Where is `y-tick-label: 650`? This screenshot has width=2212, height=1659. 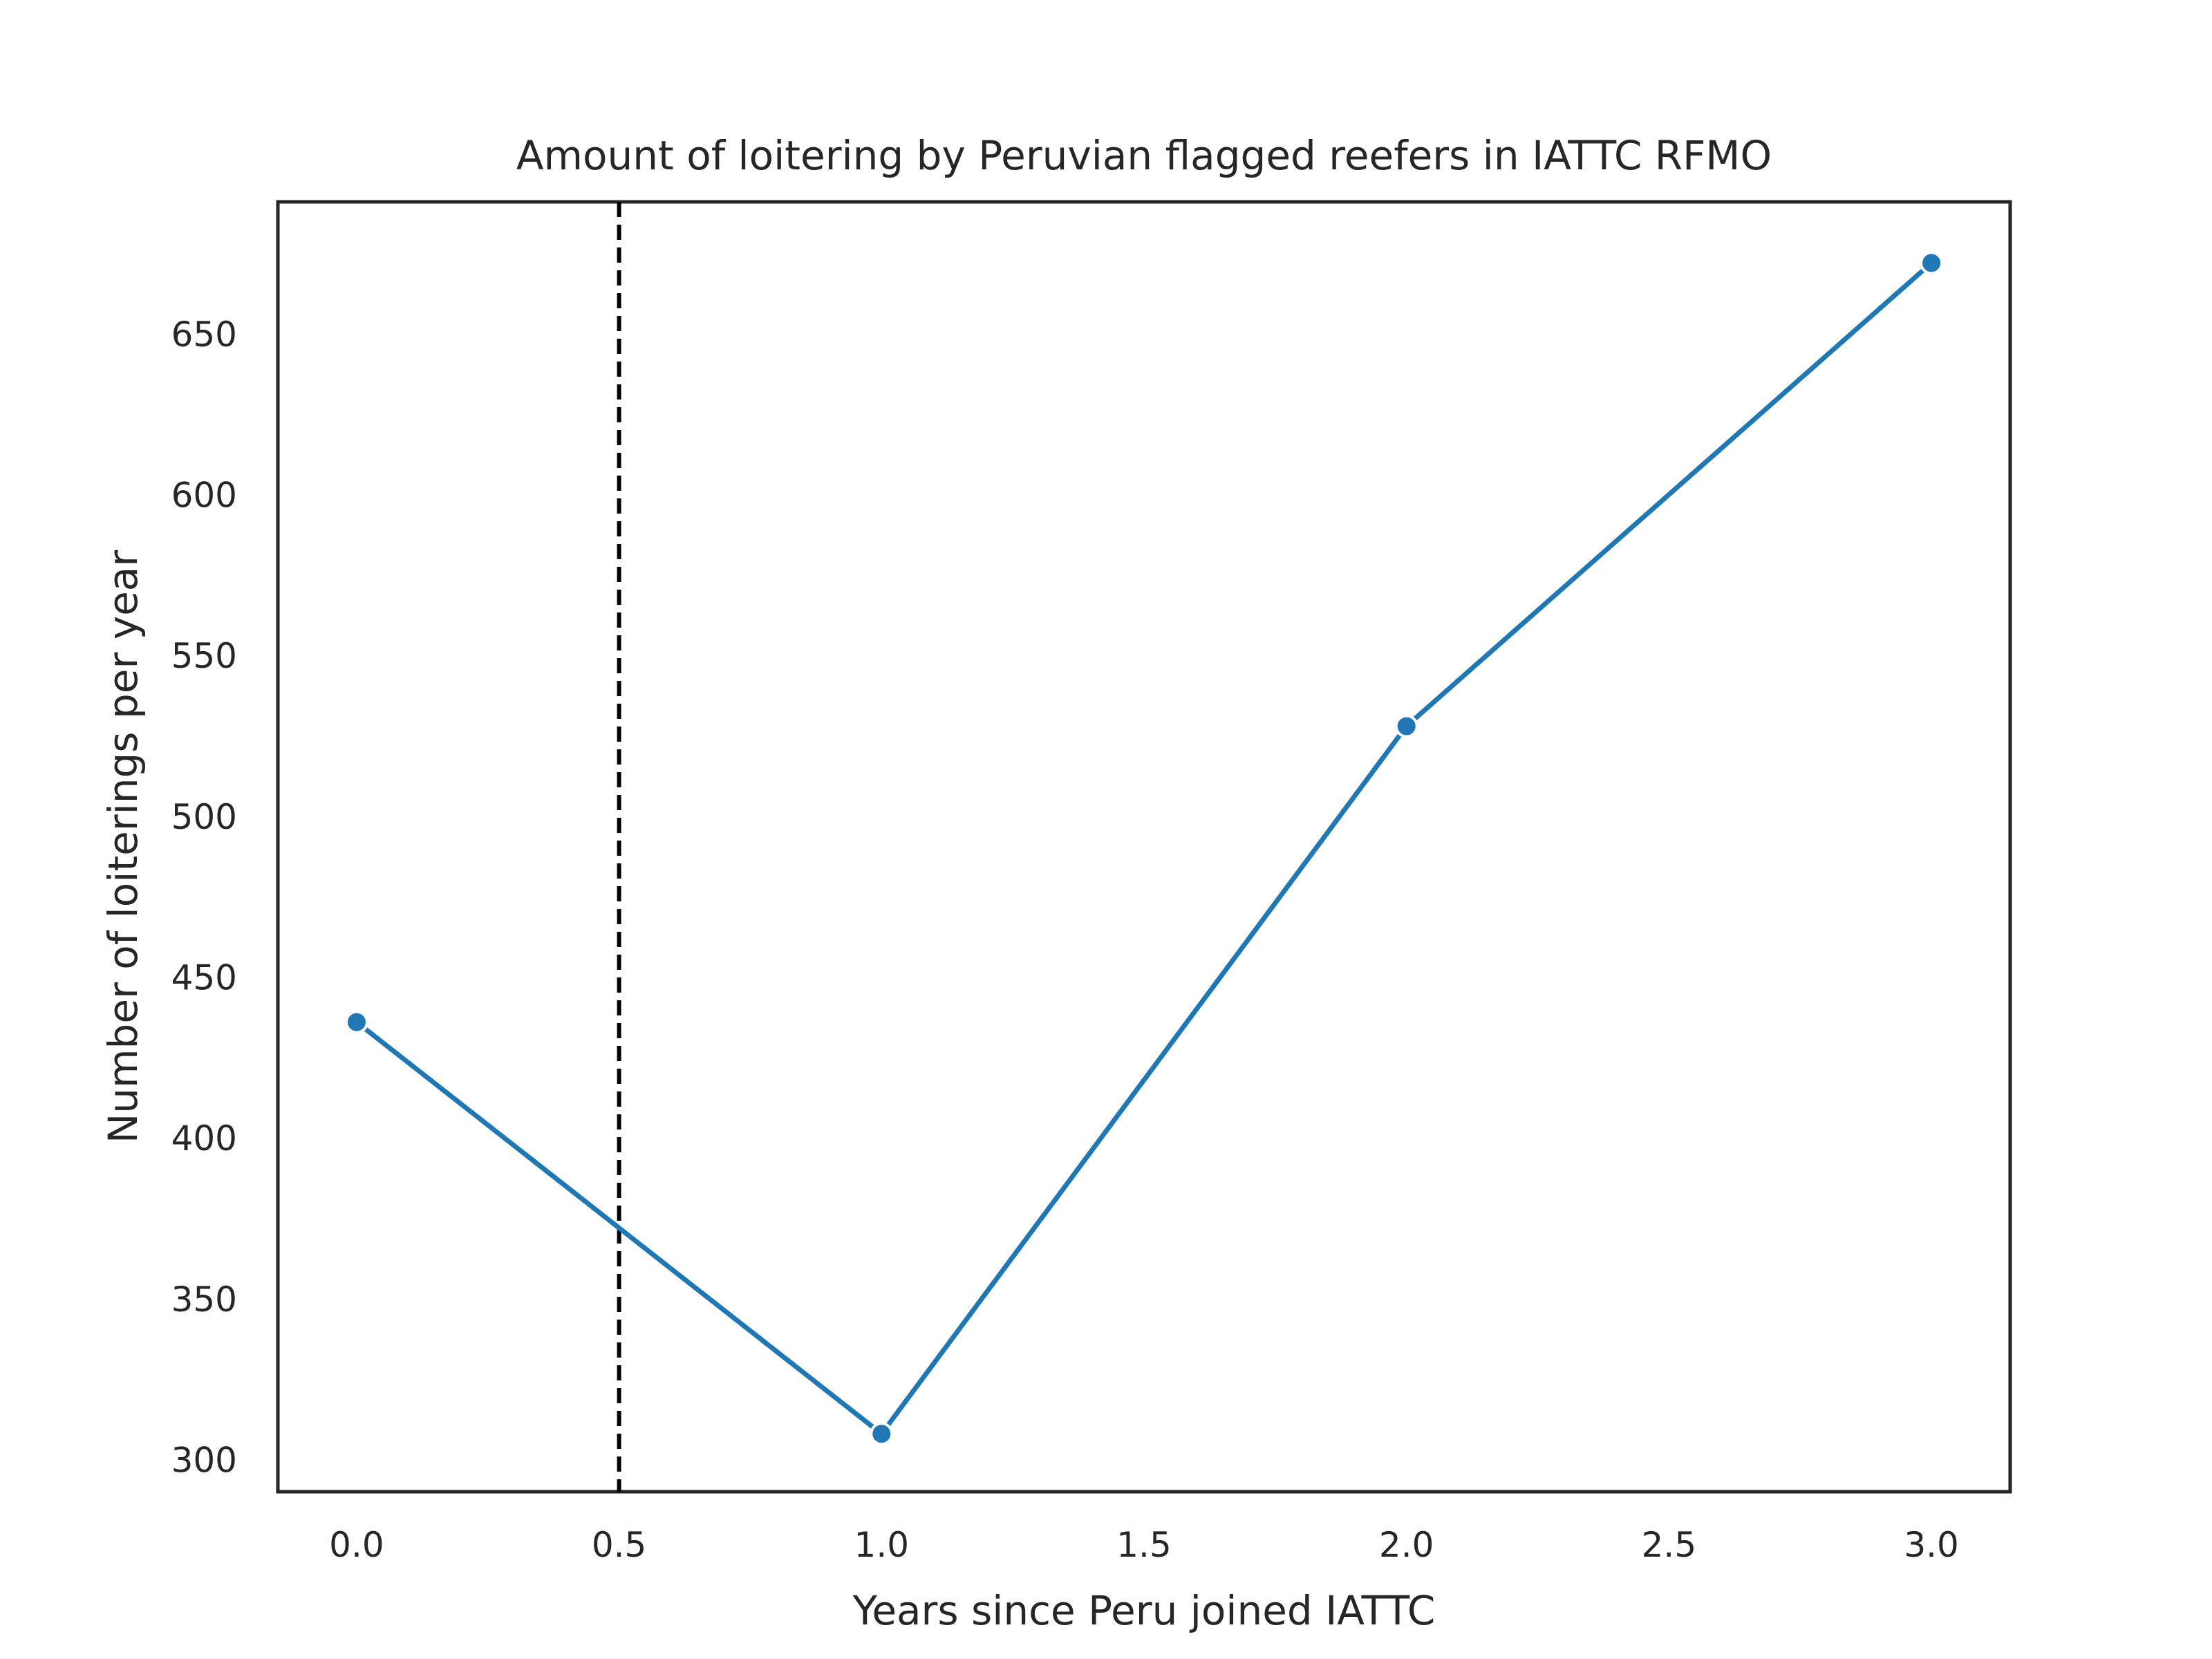
y-tick-label: 650 is located at coordinates (204, 335).